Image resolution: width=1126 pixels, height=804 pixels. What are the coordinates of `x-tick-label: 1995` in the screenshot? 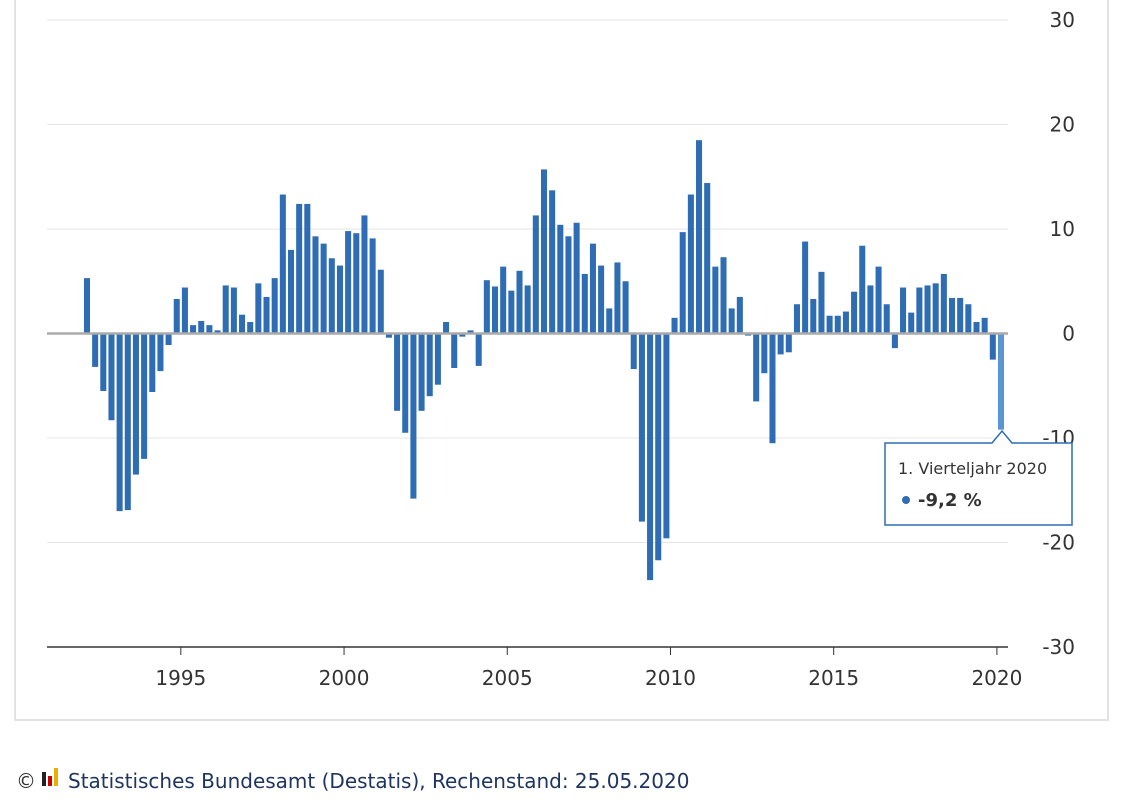 It's located at (180, 678).